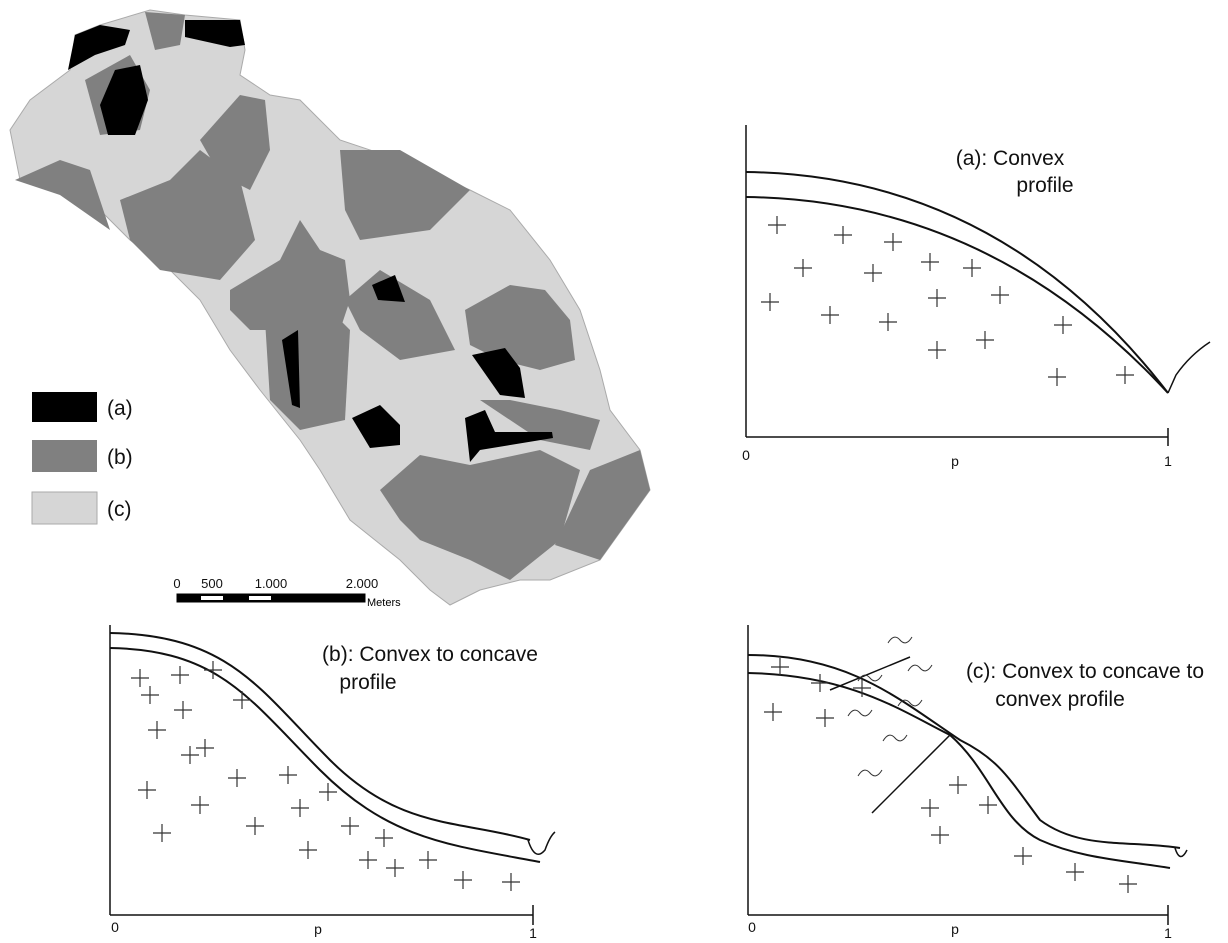 The image size is (1228, 943). What do you see at coordinates (287, 592) in the screenshot?
I see `scale-bar: 0 500 1.000 2.000 Meters` at bounding box center [287, 592].